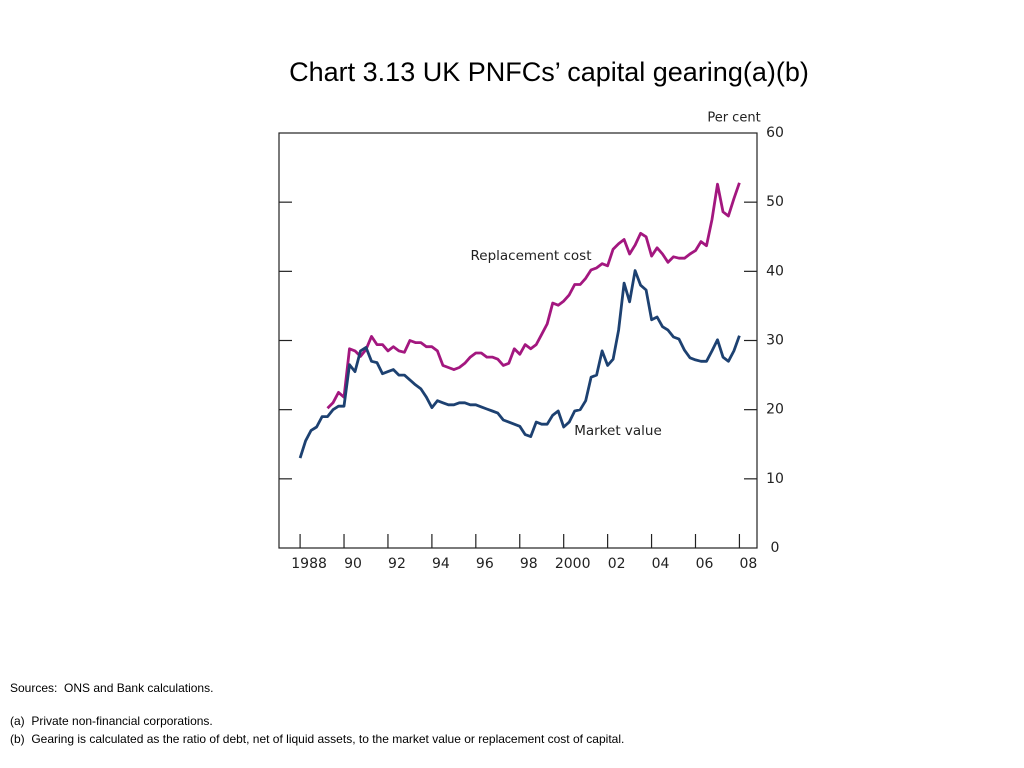 The height and width of the screenshot is (768, 1024). What do you see at coordinates (397, 564) in the screenshot?
I see `x-tick-label: 92` at bounding box center [397, 564].